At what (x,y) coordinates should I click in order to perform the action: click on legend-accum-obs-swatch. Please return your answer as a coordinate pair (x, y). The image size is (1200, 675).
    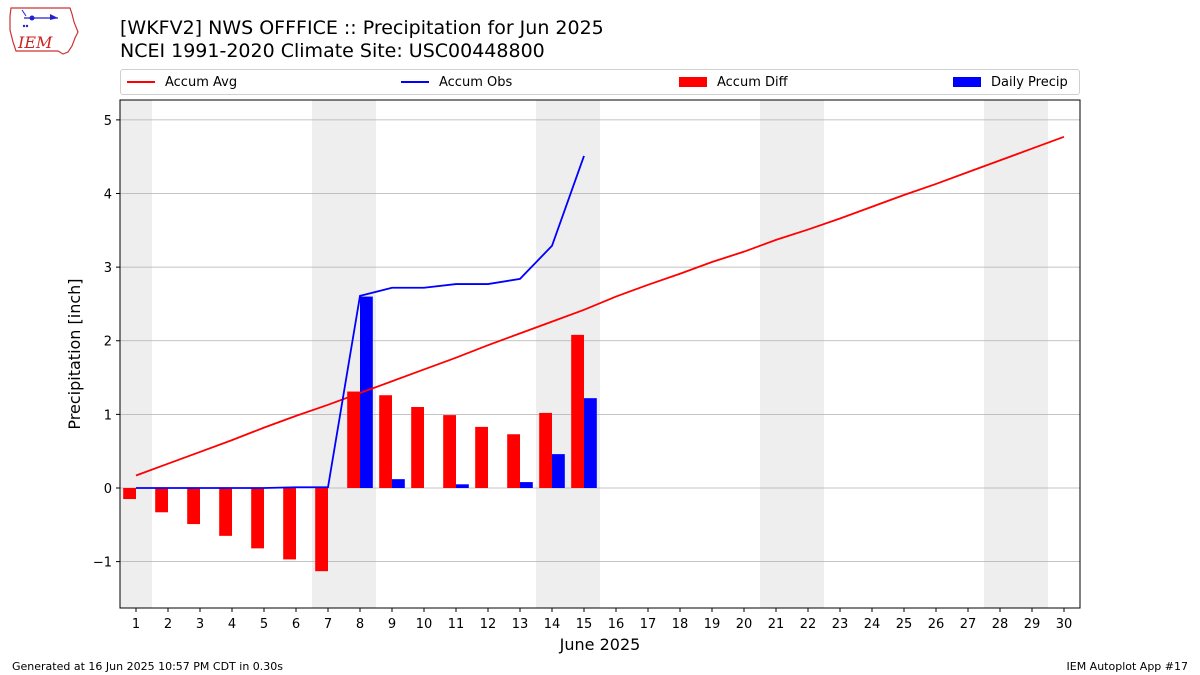
    Looking at the image, I should click on (415, 82).